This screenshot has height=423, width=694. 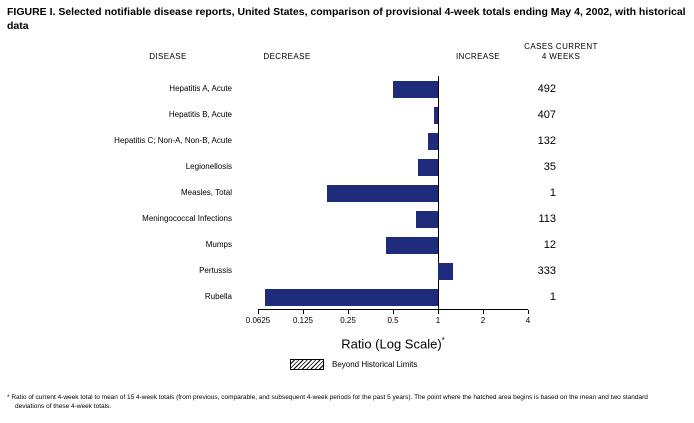 I want to click on column-header-disease: DISEASE, so click(x=168, y=56).